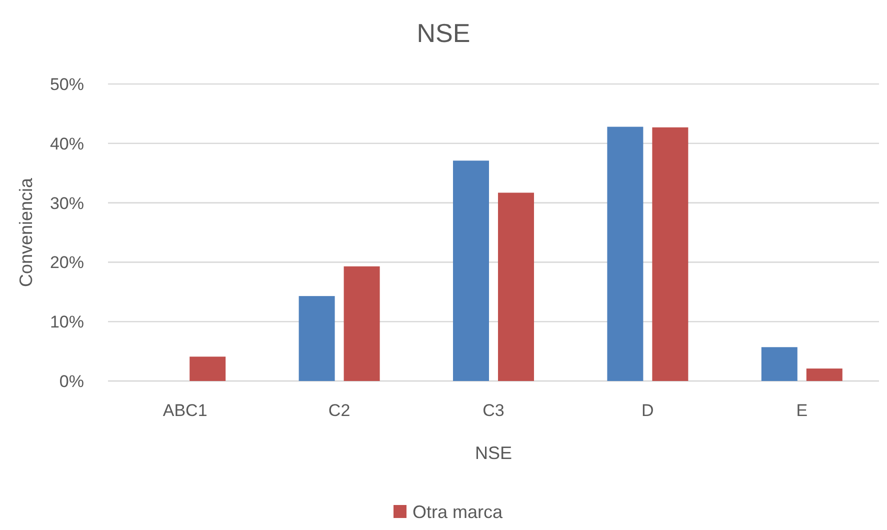  What do you see at coordinates (185, 410) in the screenshot?
I see `x-tick-label: ABC1` at bounding box center [185, 410].